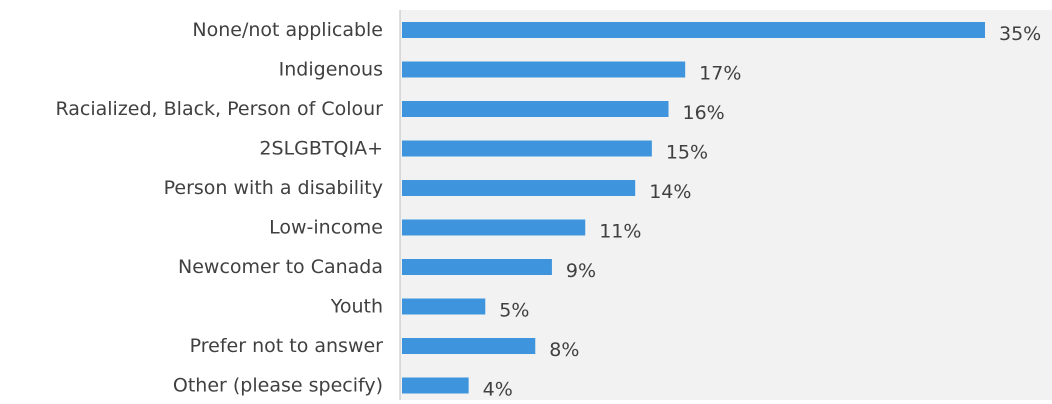 The height and width of the screenshot is (404, 1052). Describe the element at coordinates (704, 113) in the screenshot. I see `value-label: 16%` at that location.